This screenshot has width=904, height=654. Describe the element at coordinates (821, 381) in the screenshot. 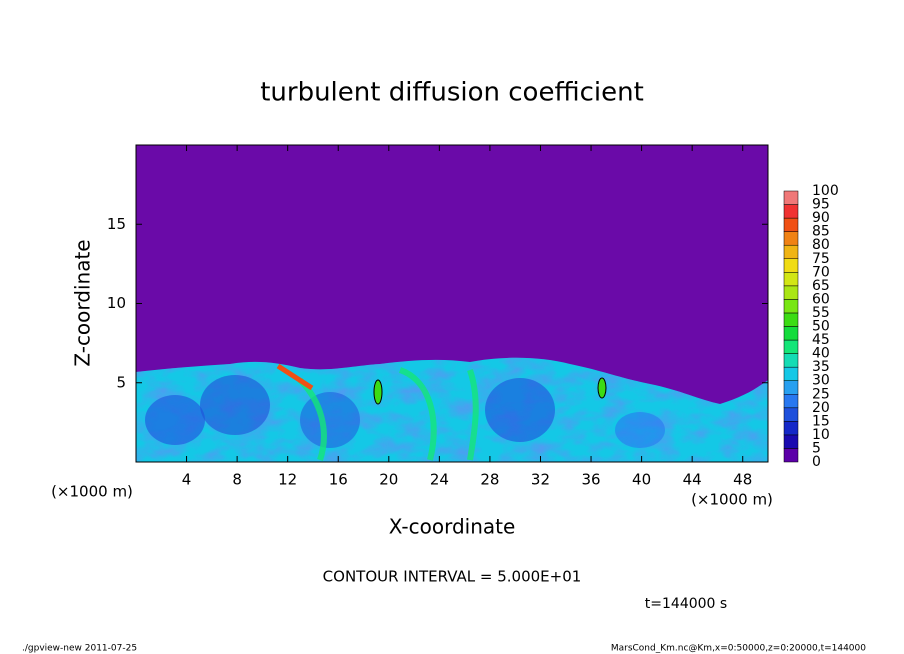

I see `colorbar-label: 30` at that location.